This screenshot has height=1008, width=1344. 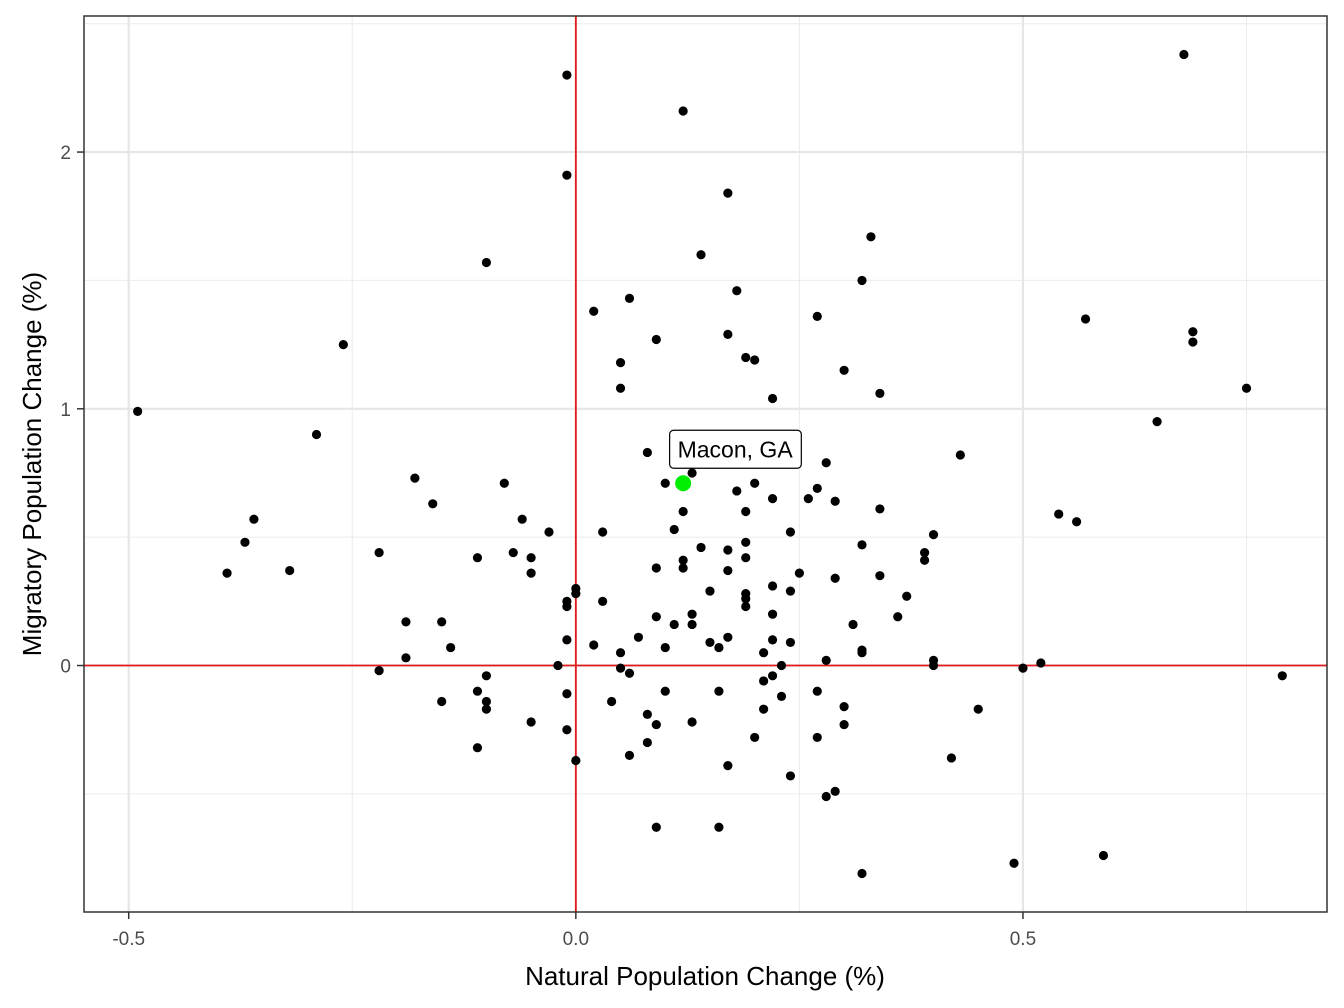 What do you see at coordinates (1023, 939) in the screenshot?
I see `x-tick-label: 0.5` at bounding box center [1023, 939].